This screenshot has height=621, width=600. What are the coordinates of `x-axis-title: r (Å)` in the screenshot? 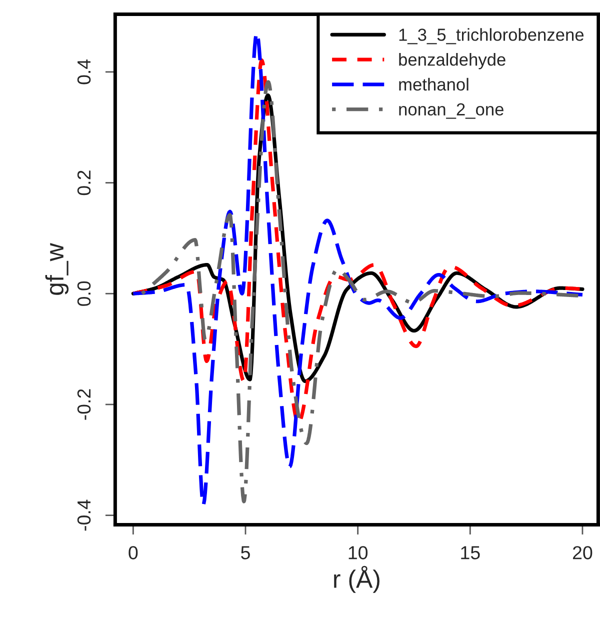 It's located at (357, 579).